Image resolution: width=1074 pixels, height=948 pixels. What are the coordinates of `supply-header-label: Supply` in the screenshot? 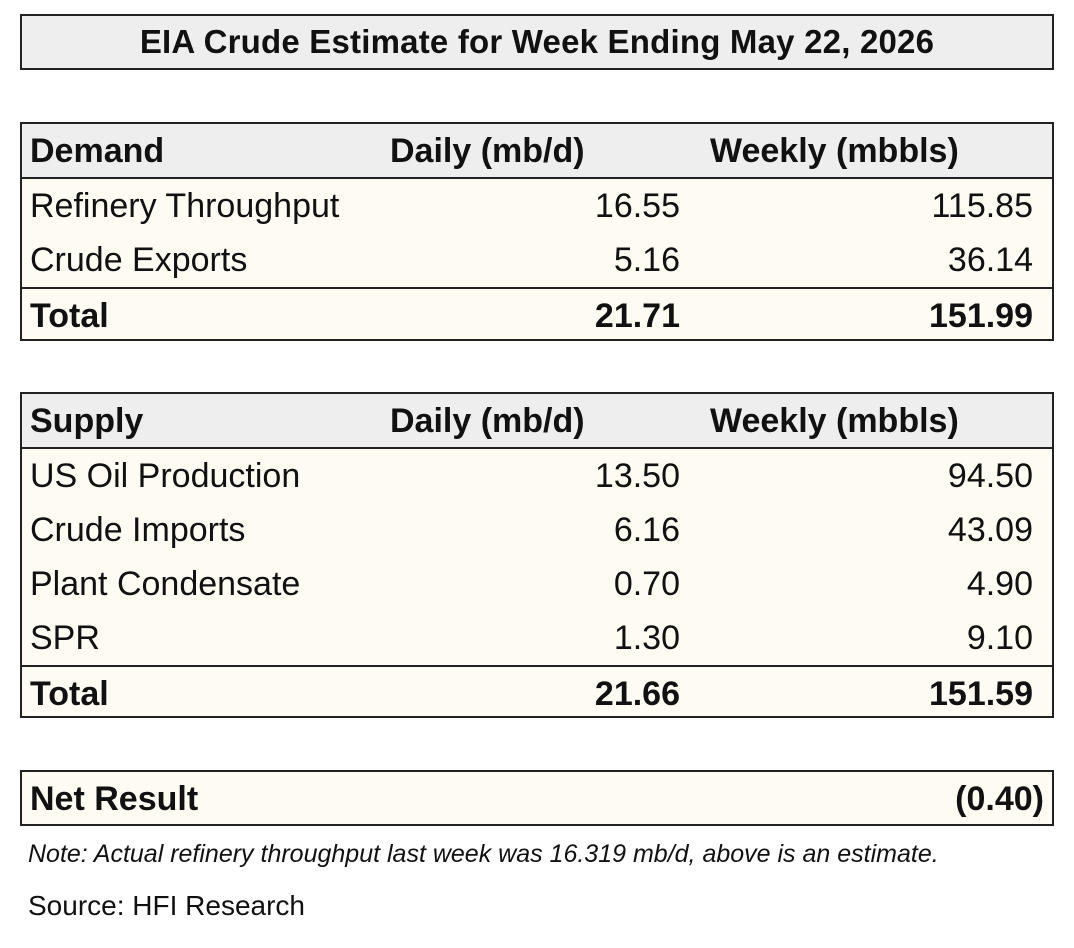 It's located at (87, 421).